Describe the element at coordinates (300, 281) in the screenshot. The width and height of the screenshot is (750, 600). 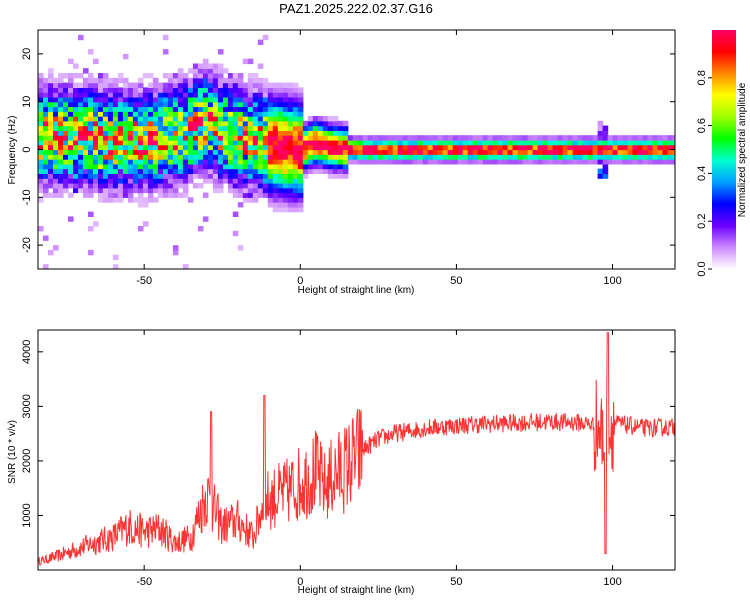
I see `x-tick-label: 0` at that location.